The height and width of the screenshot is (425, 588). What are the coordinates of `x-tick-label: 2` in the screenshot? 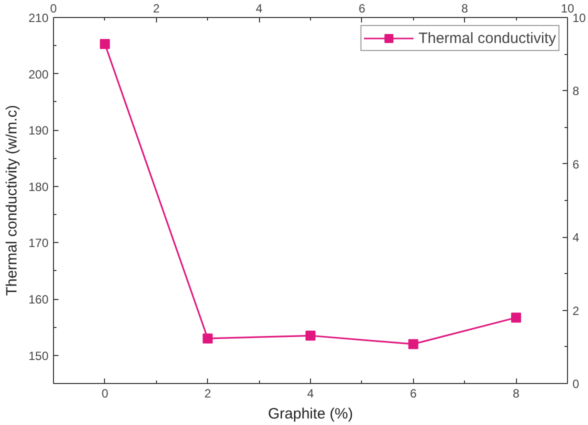 It's located at (208, 393).